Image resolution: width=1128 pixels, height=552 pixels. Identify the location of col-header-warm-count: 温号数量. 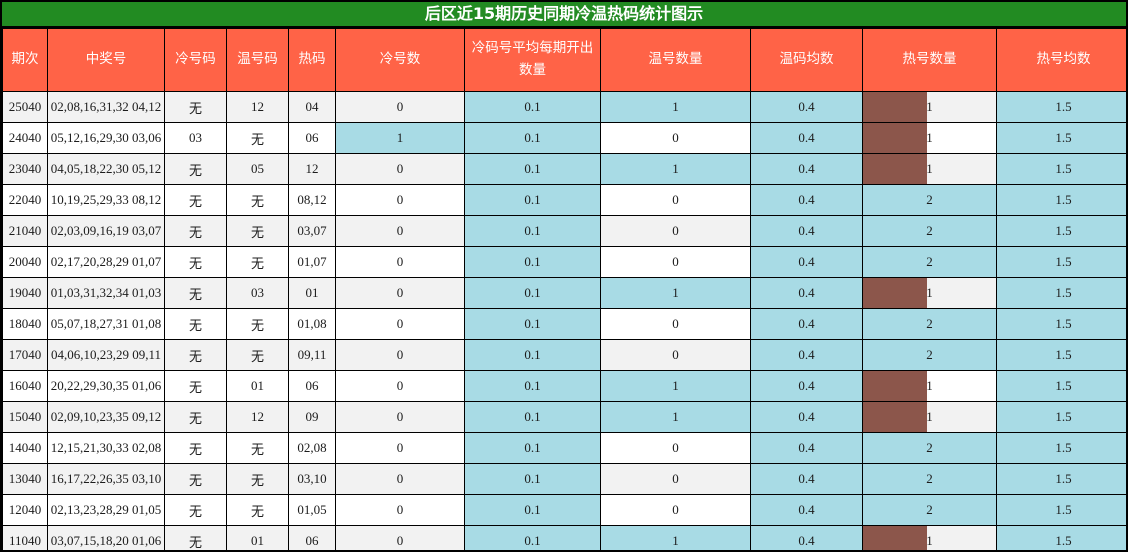
(675, 60).